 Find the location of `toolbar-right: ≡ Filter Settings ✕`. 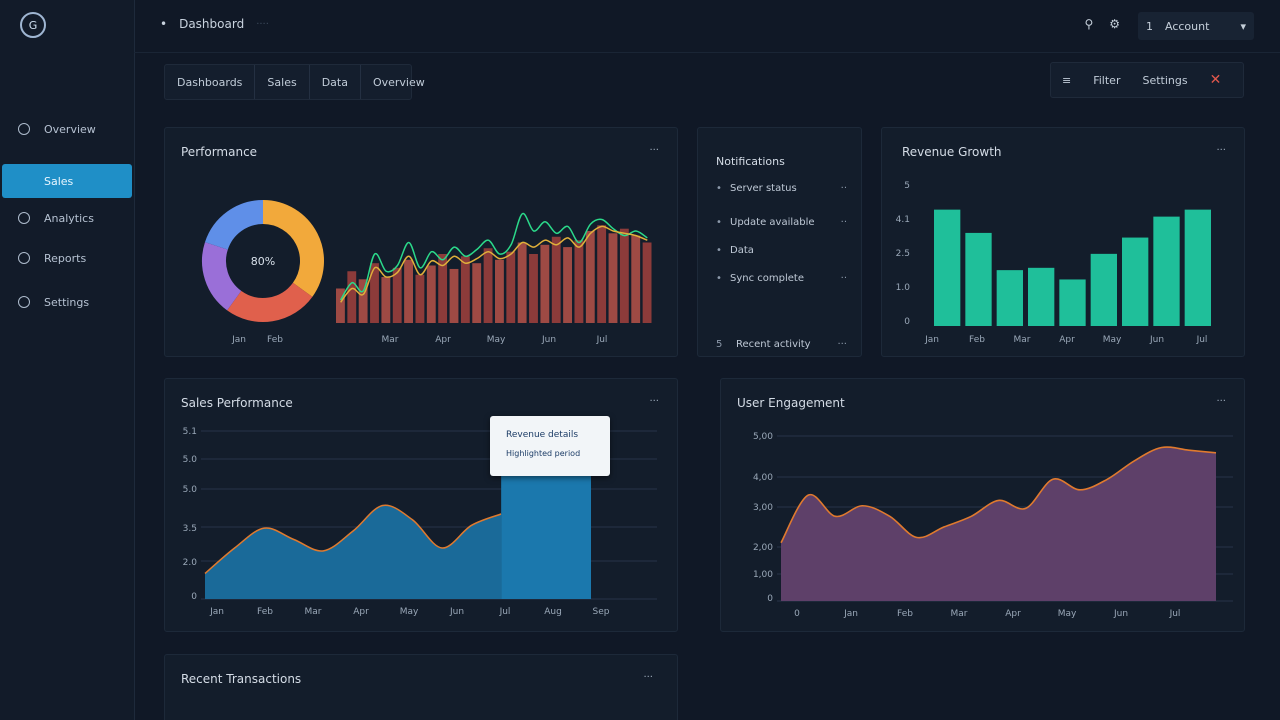

toolbar-right: ≡ Filter Settings ✕ is located at coordinates (1147, 80).